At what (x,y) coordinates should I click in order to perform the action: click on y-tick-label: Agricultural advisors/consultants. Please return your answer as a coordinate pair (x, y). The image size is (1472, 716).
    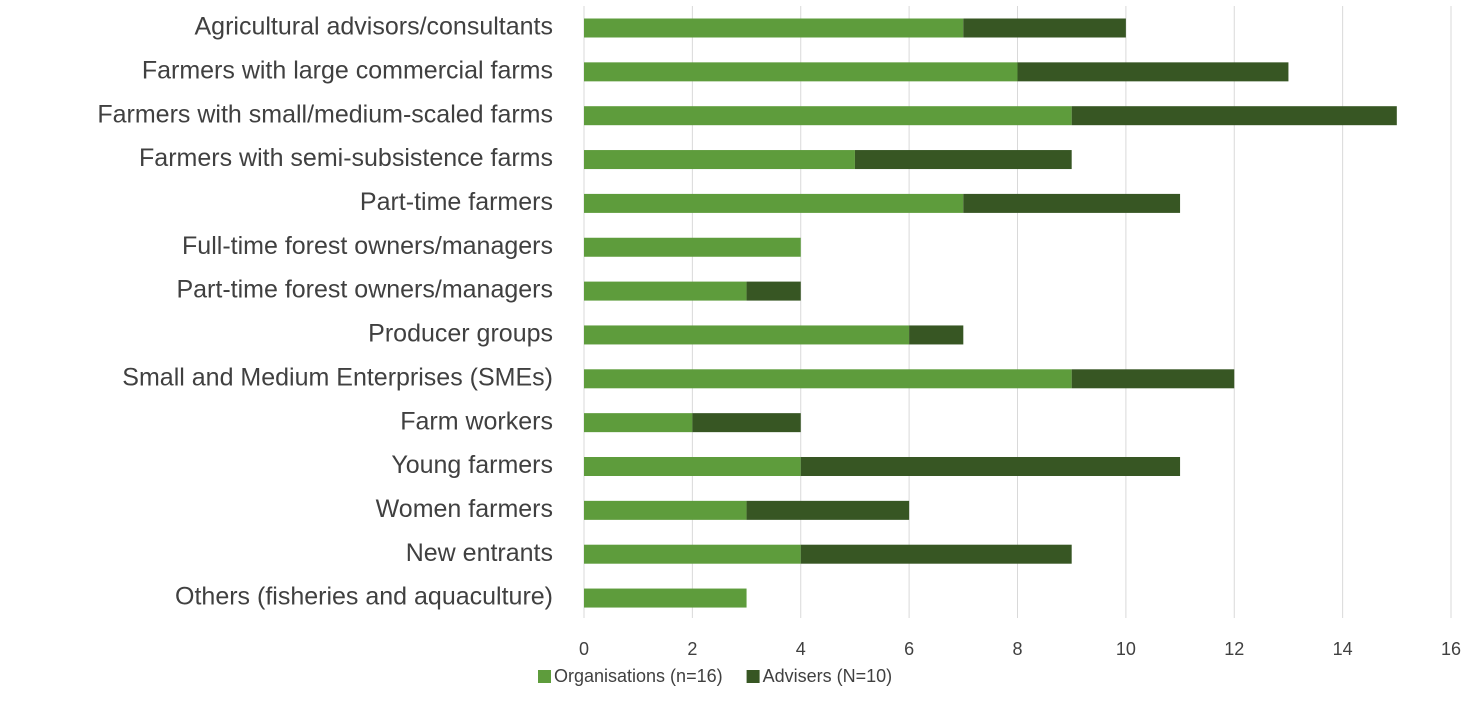
    Looking at the image, I should click on (374, 27).